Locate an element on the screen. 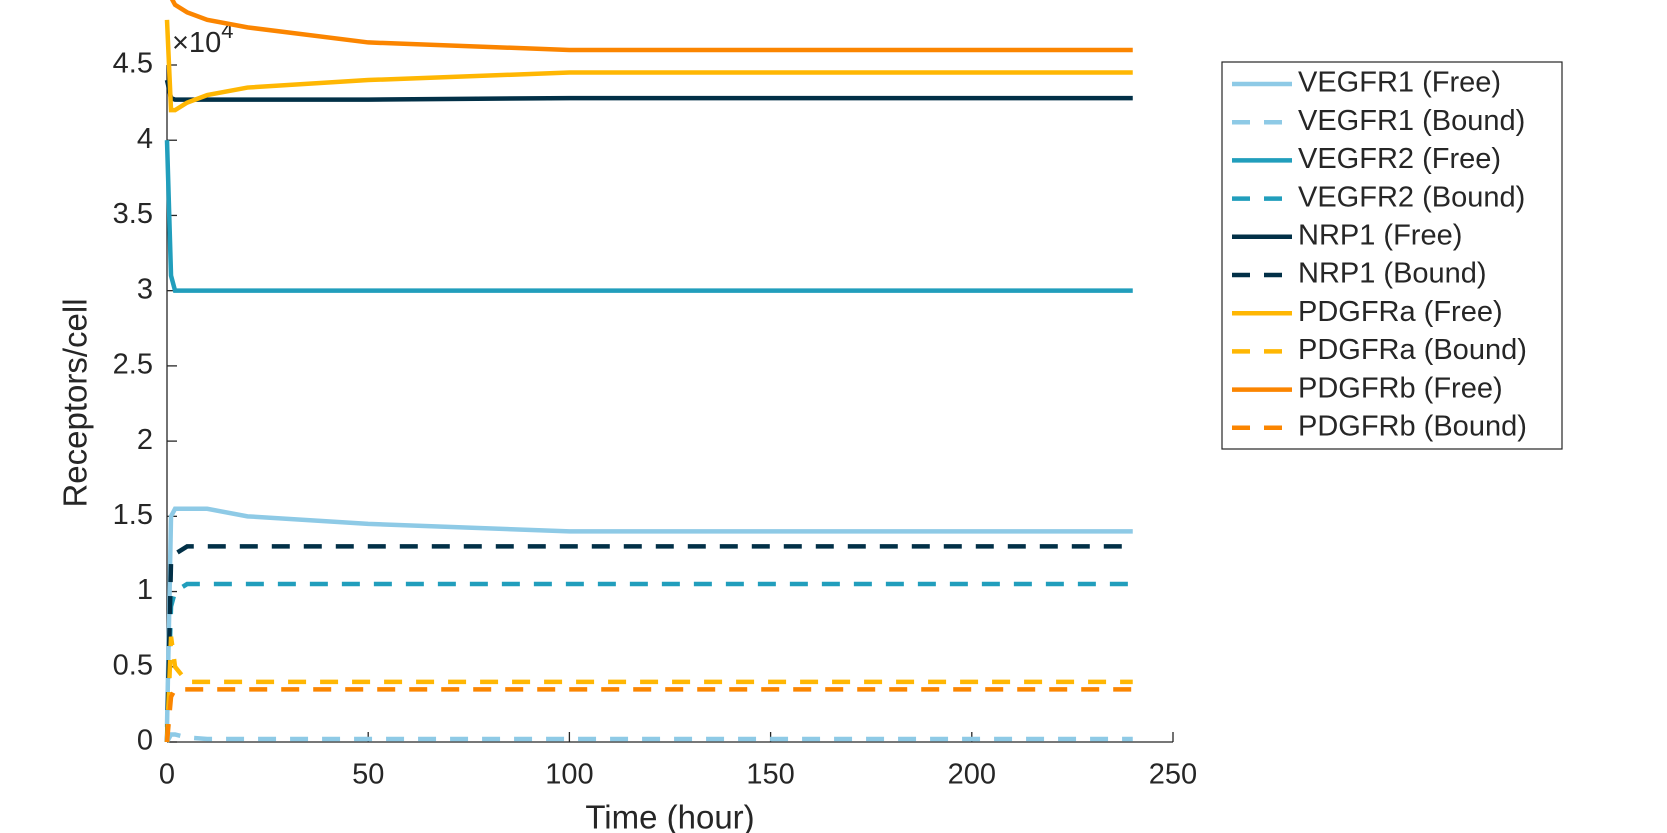 This screenshot has width=1667, height=833. legend-box is located at coordinates (1392, 255).